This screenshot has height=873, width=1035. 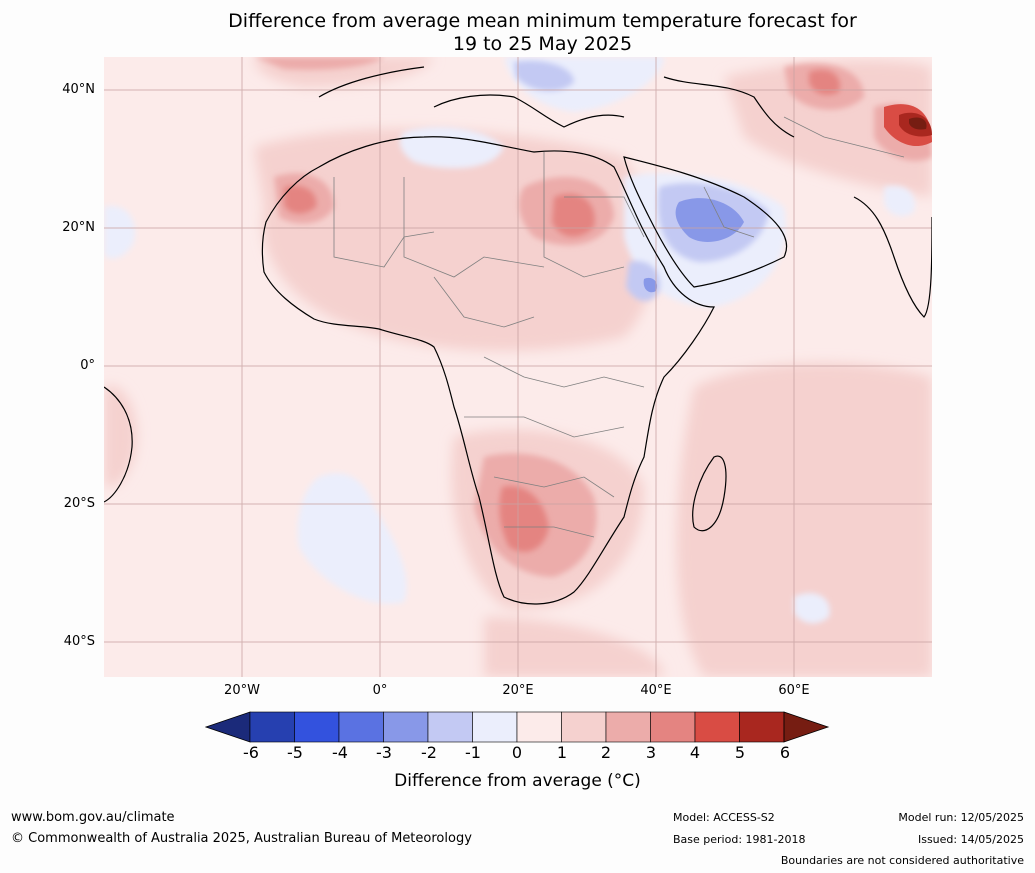 What do you see at coordinates (78, 227) in the screenshot?
I see `lat-label-20n: 20°N` at bounding box center [78, 227].